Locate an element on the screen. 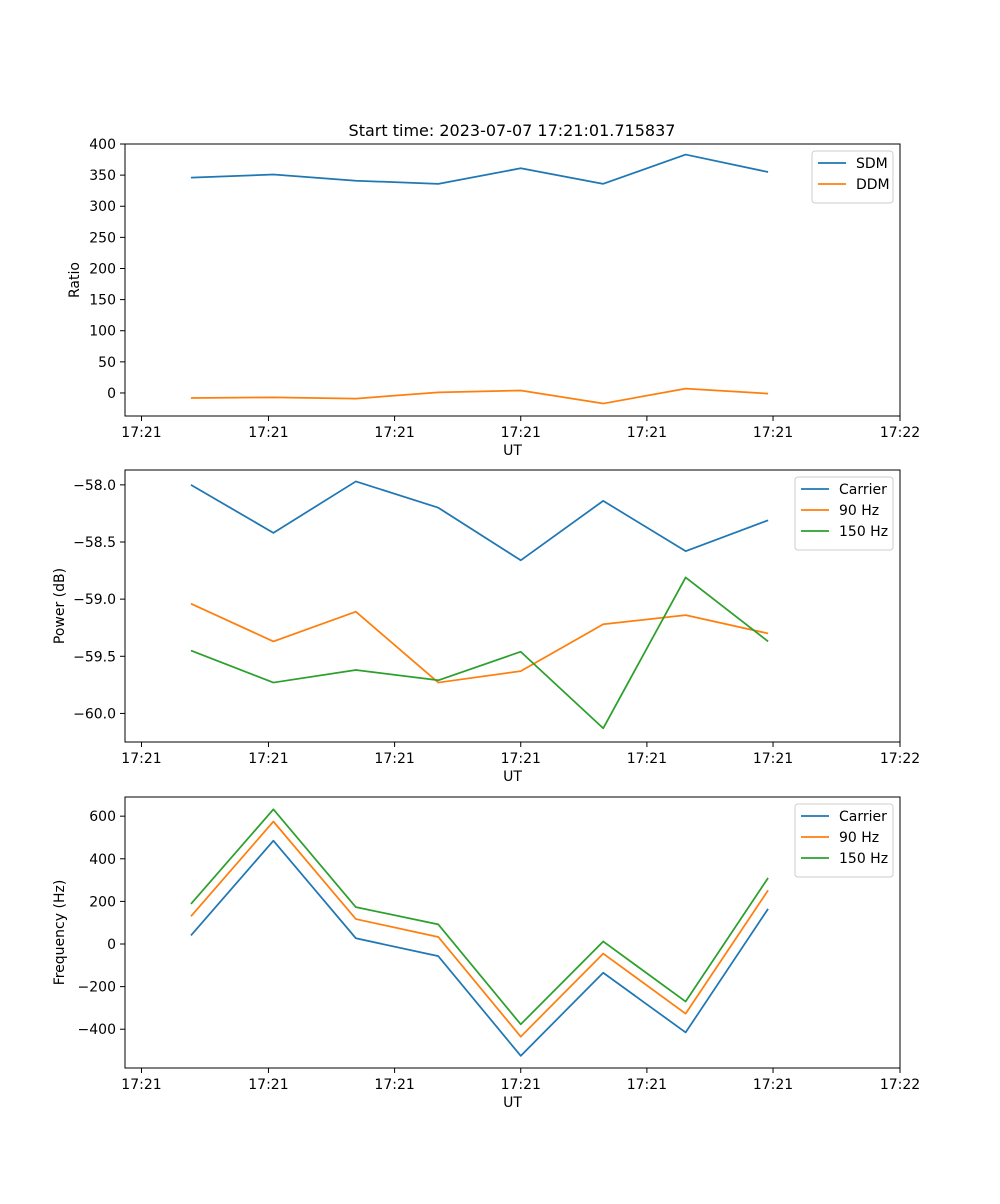 The height and width of the screenshot is (1204, 1000). legend: SDM DDM is located at coordinates (852, 177).